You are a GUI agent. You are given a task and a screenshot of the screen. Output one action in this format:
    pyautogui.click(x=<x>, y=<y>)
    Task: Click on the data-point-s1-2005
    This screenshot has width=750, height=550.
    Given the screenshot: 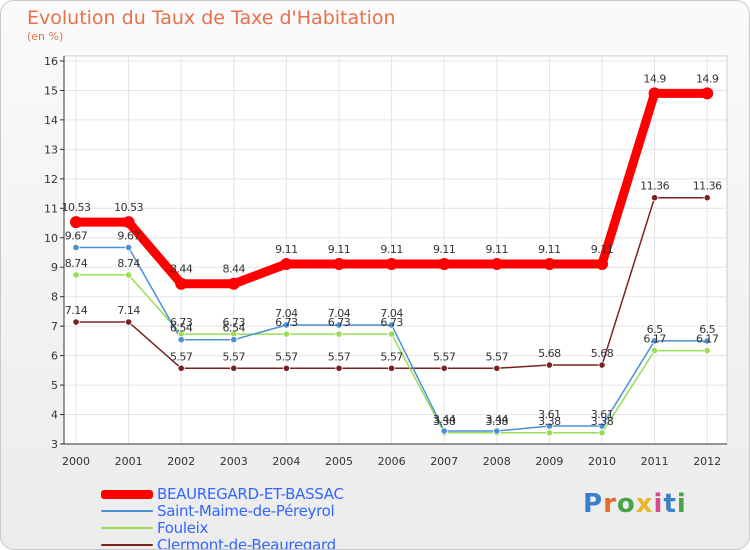 What is the action you would take?
    pyautogui.click(x=339, y=325)
    